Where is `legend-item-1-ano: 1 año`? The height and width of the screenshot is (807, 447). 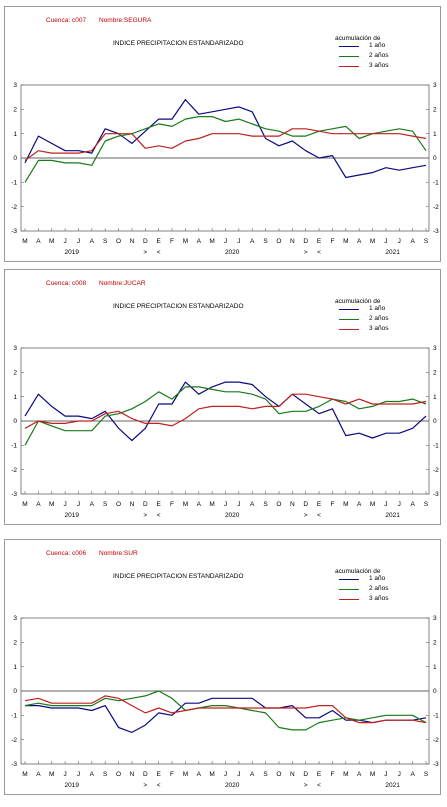
legend-item-1-ano: 1 año is located at coordinates (362, 47).